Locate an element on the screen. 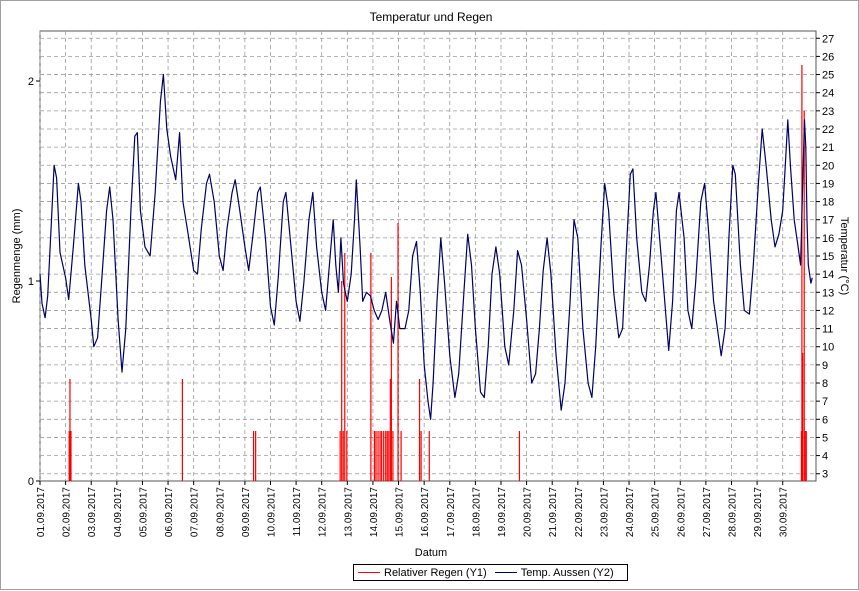 The height and width of the screenshot is (591, 859). y2-tick-label: 10 is located at coordinates (828, 348).